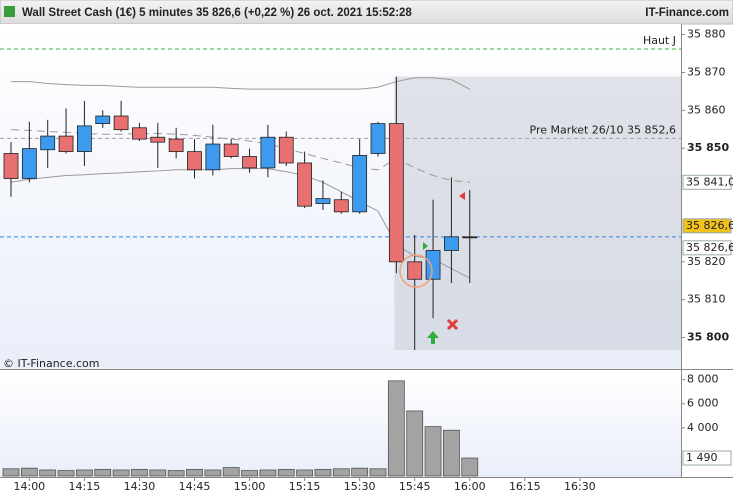 This screenshot has height=496, width=733. I want to click on price-marker-label: 1 490, so click(702, 457).